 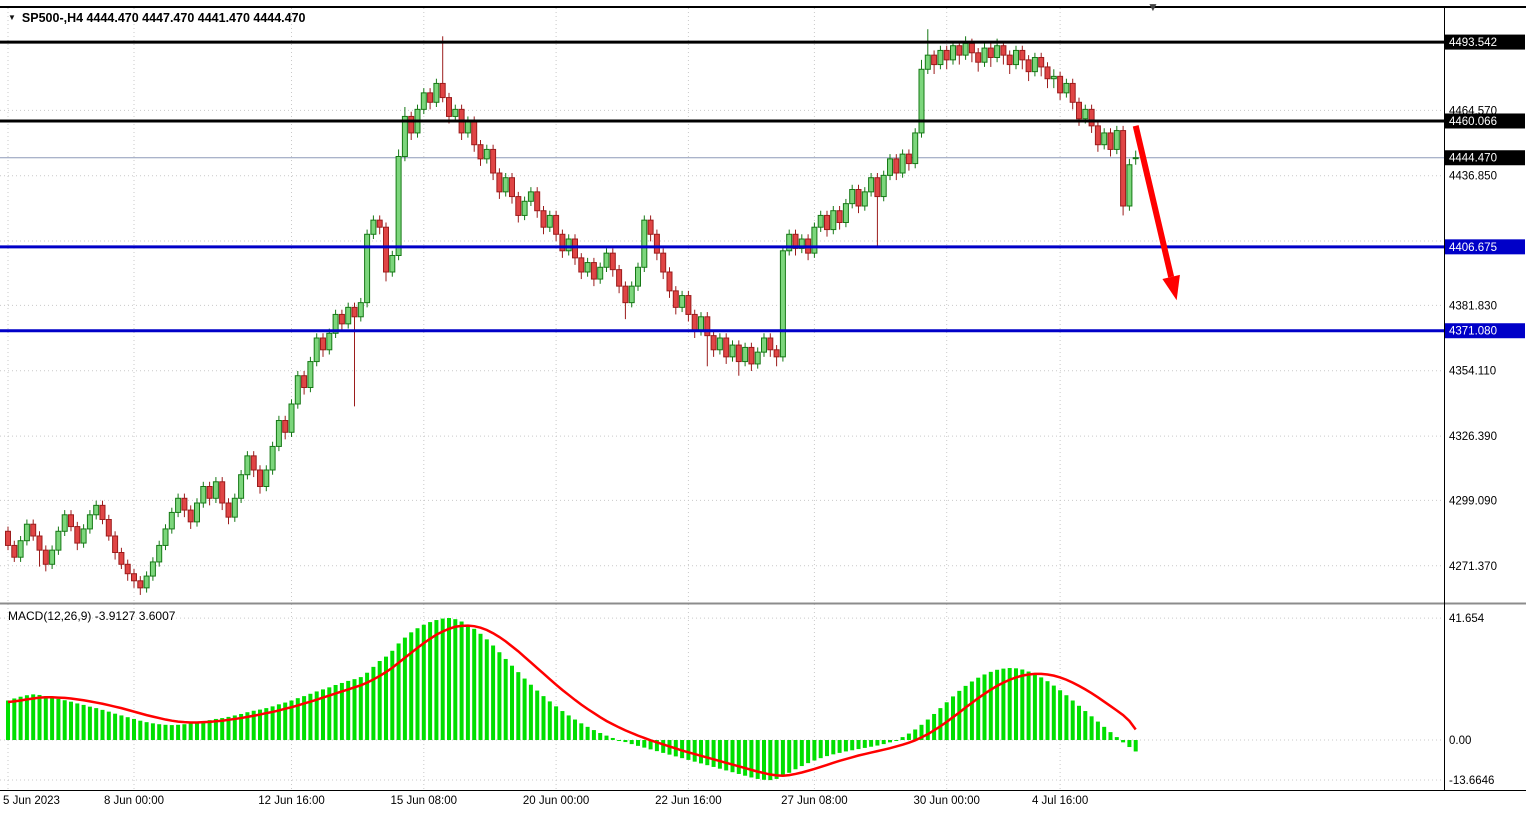 I want to click on price-axis-label: 4299.090, so click(x=1473, y=501).